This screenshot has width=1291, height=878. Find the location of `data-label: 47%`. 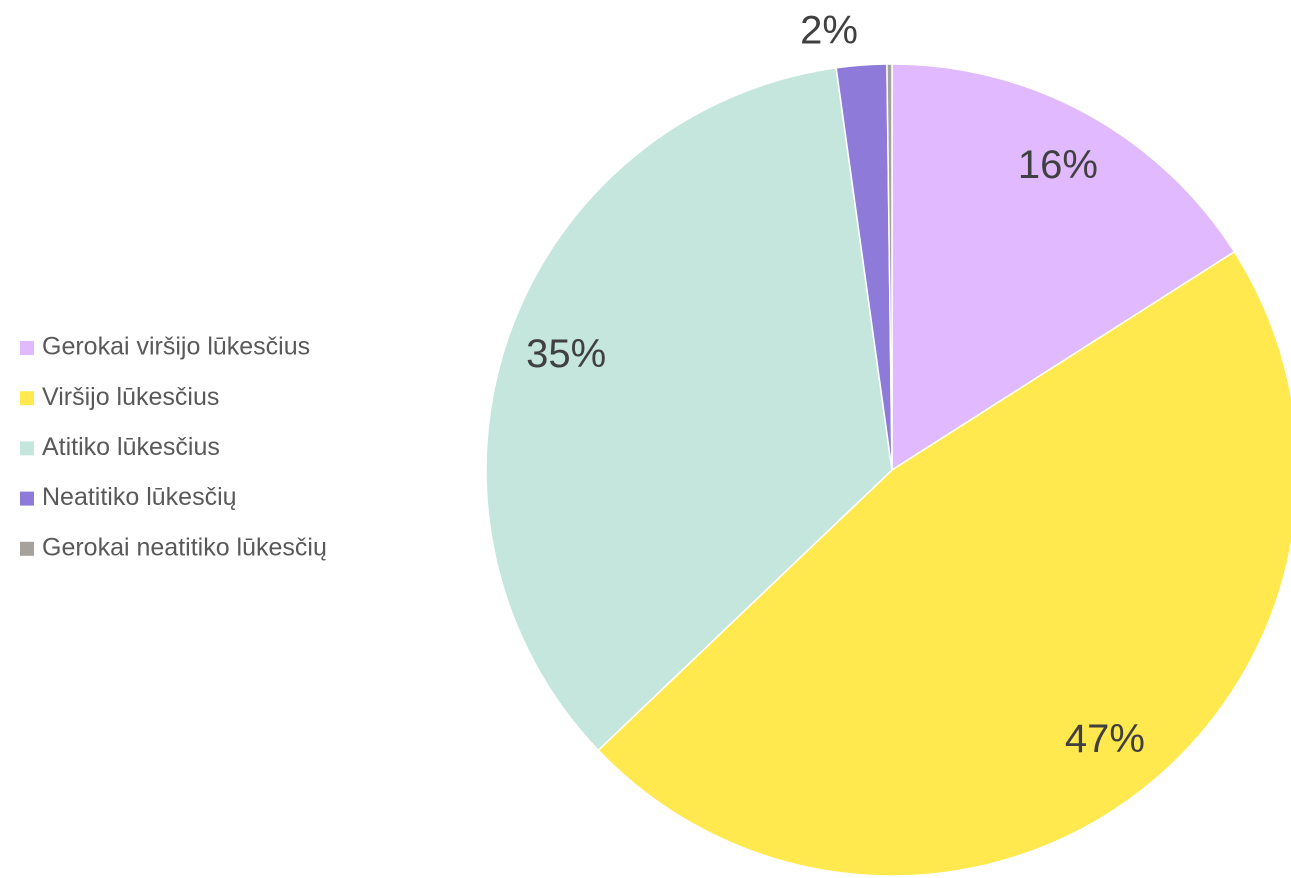

data-label: 47% is located at coordinates (1105, 739).